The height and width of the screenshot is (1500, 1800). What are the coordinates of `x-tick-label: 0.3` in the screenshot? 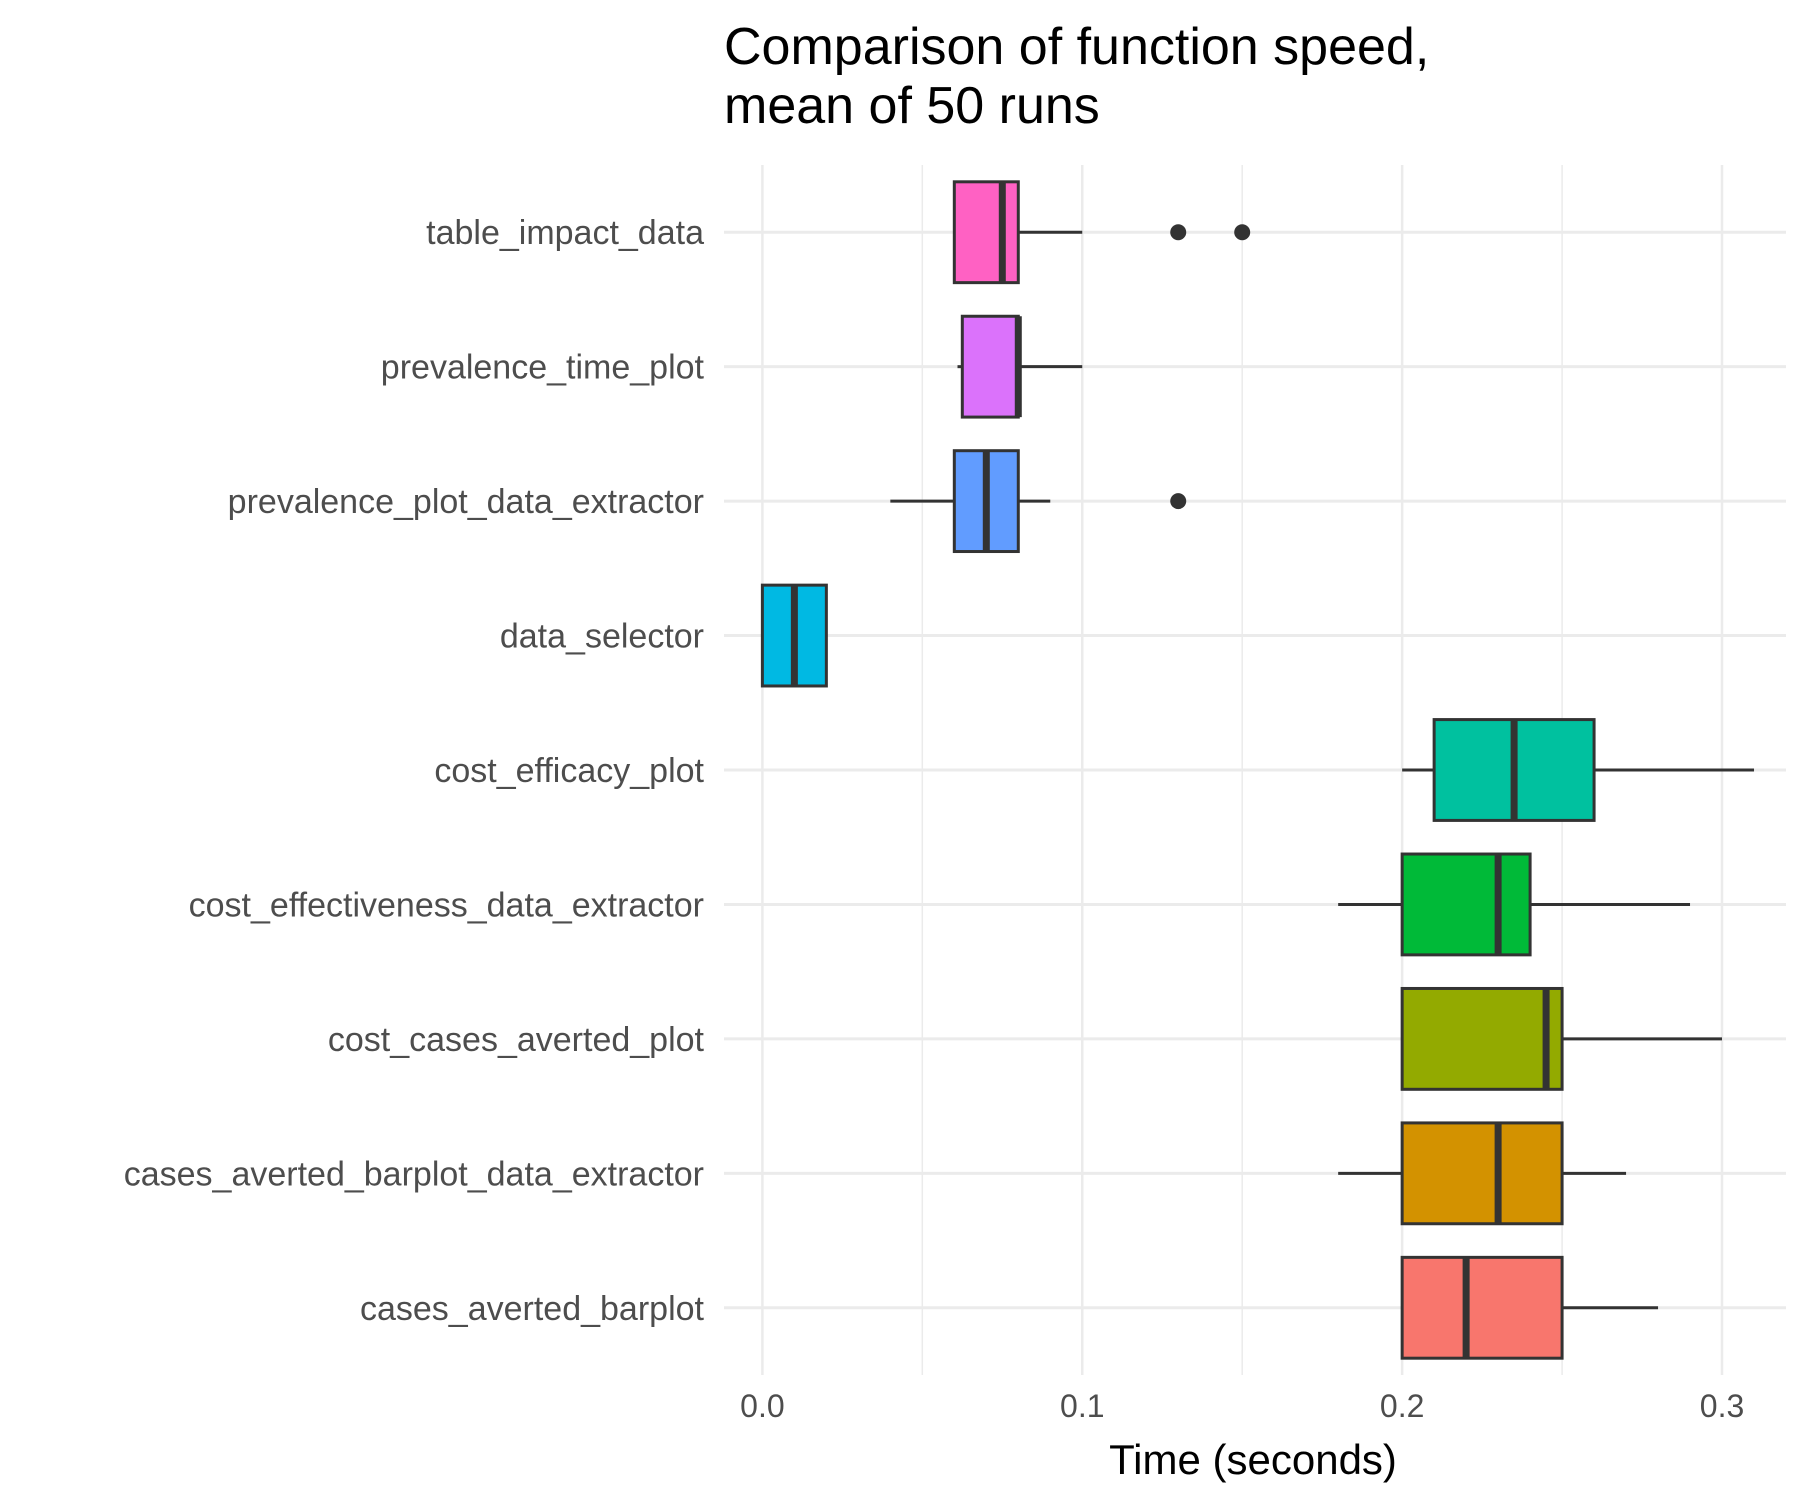 It's located at (1722, 1406).